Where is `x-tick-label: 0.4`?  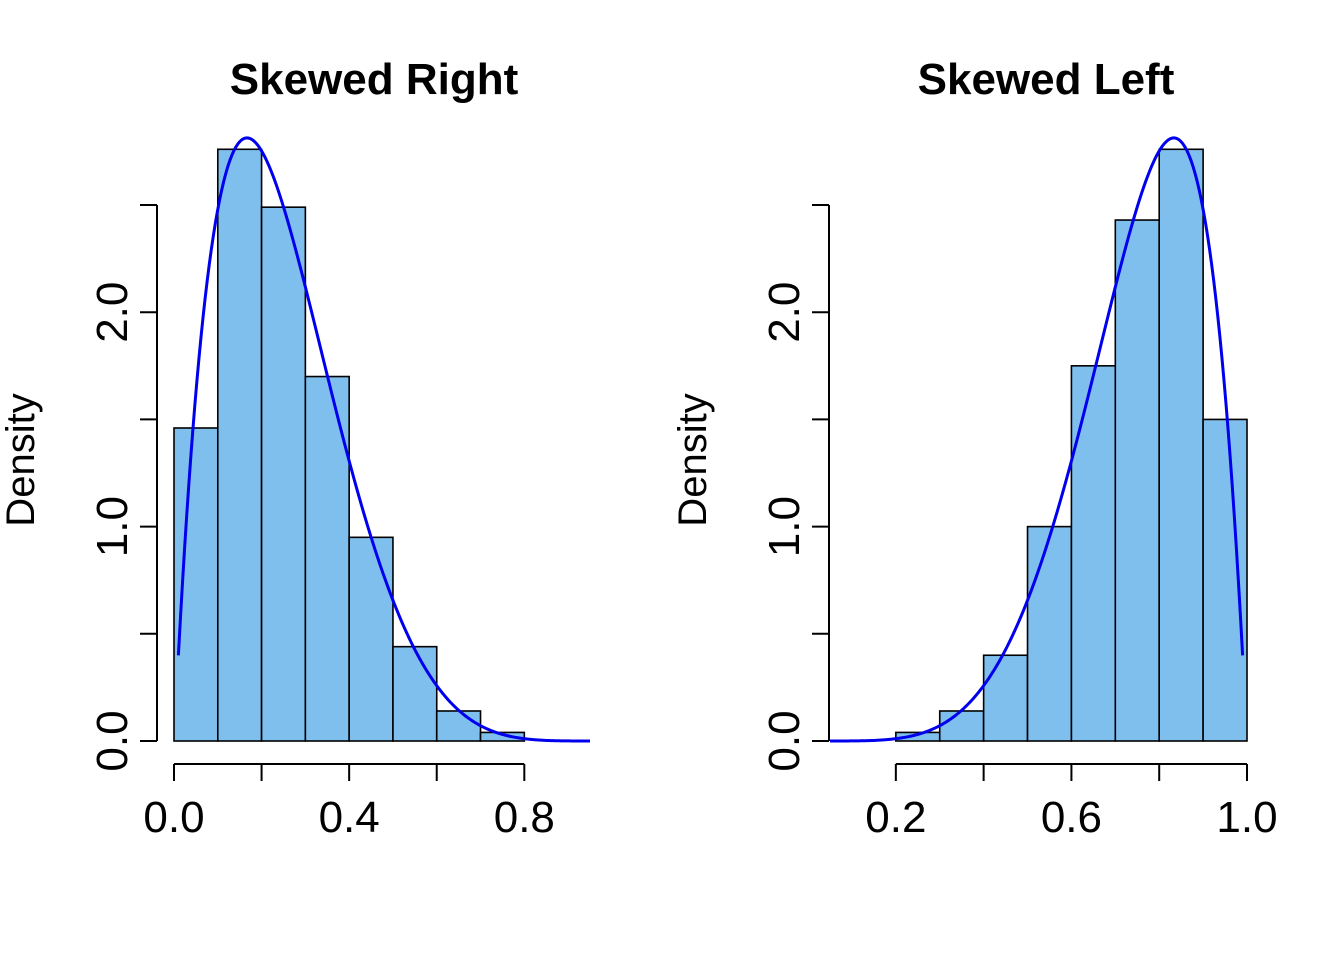 x-tick-label: 0.4 is located at coordinates (349, 817).